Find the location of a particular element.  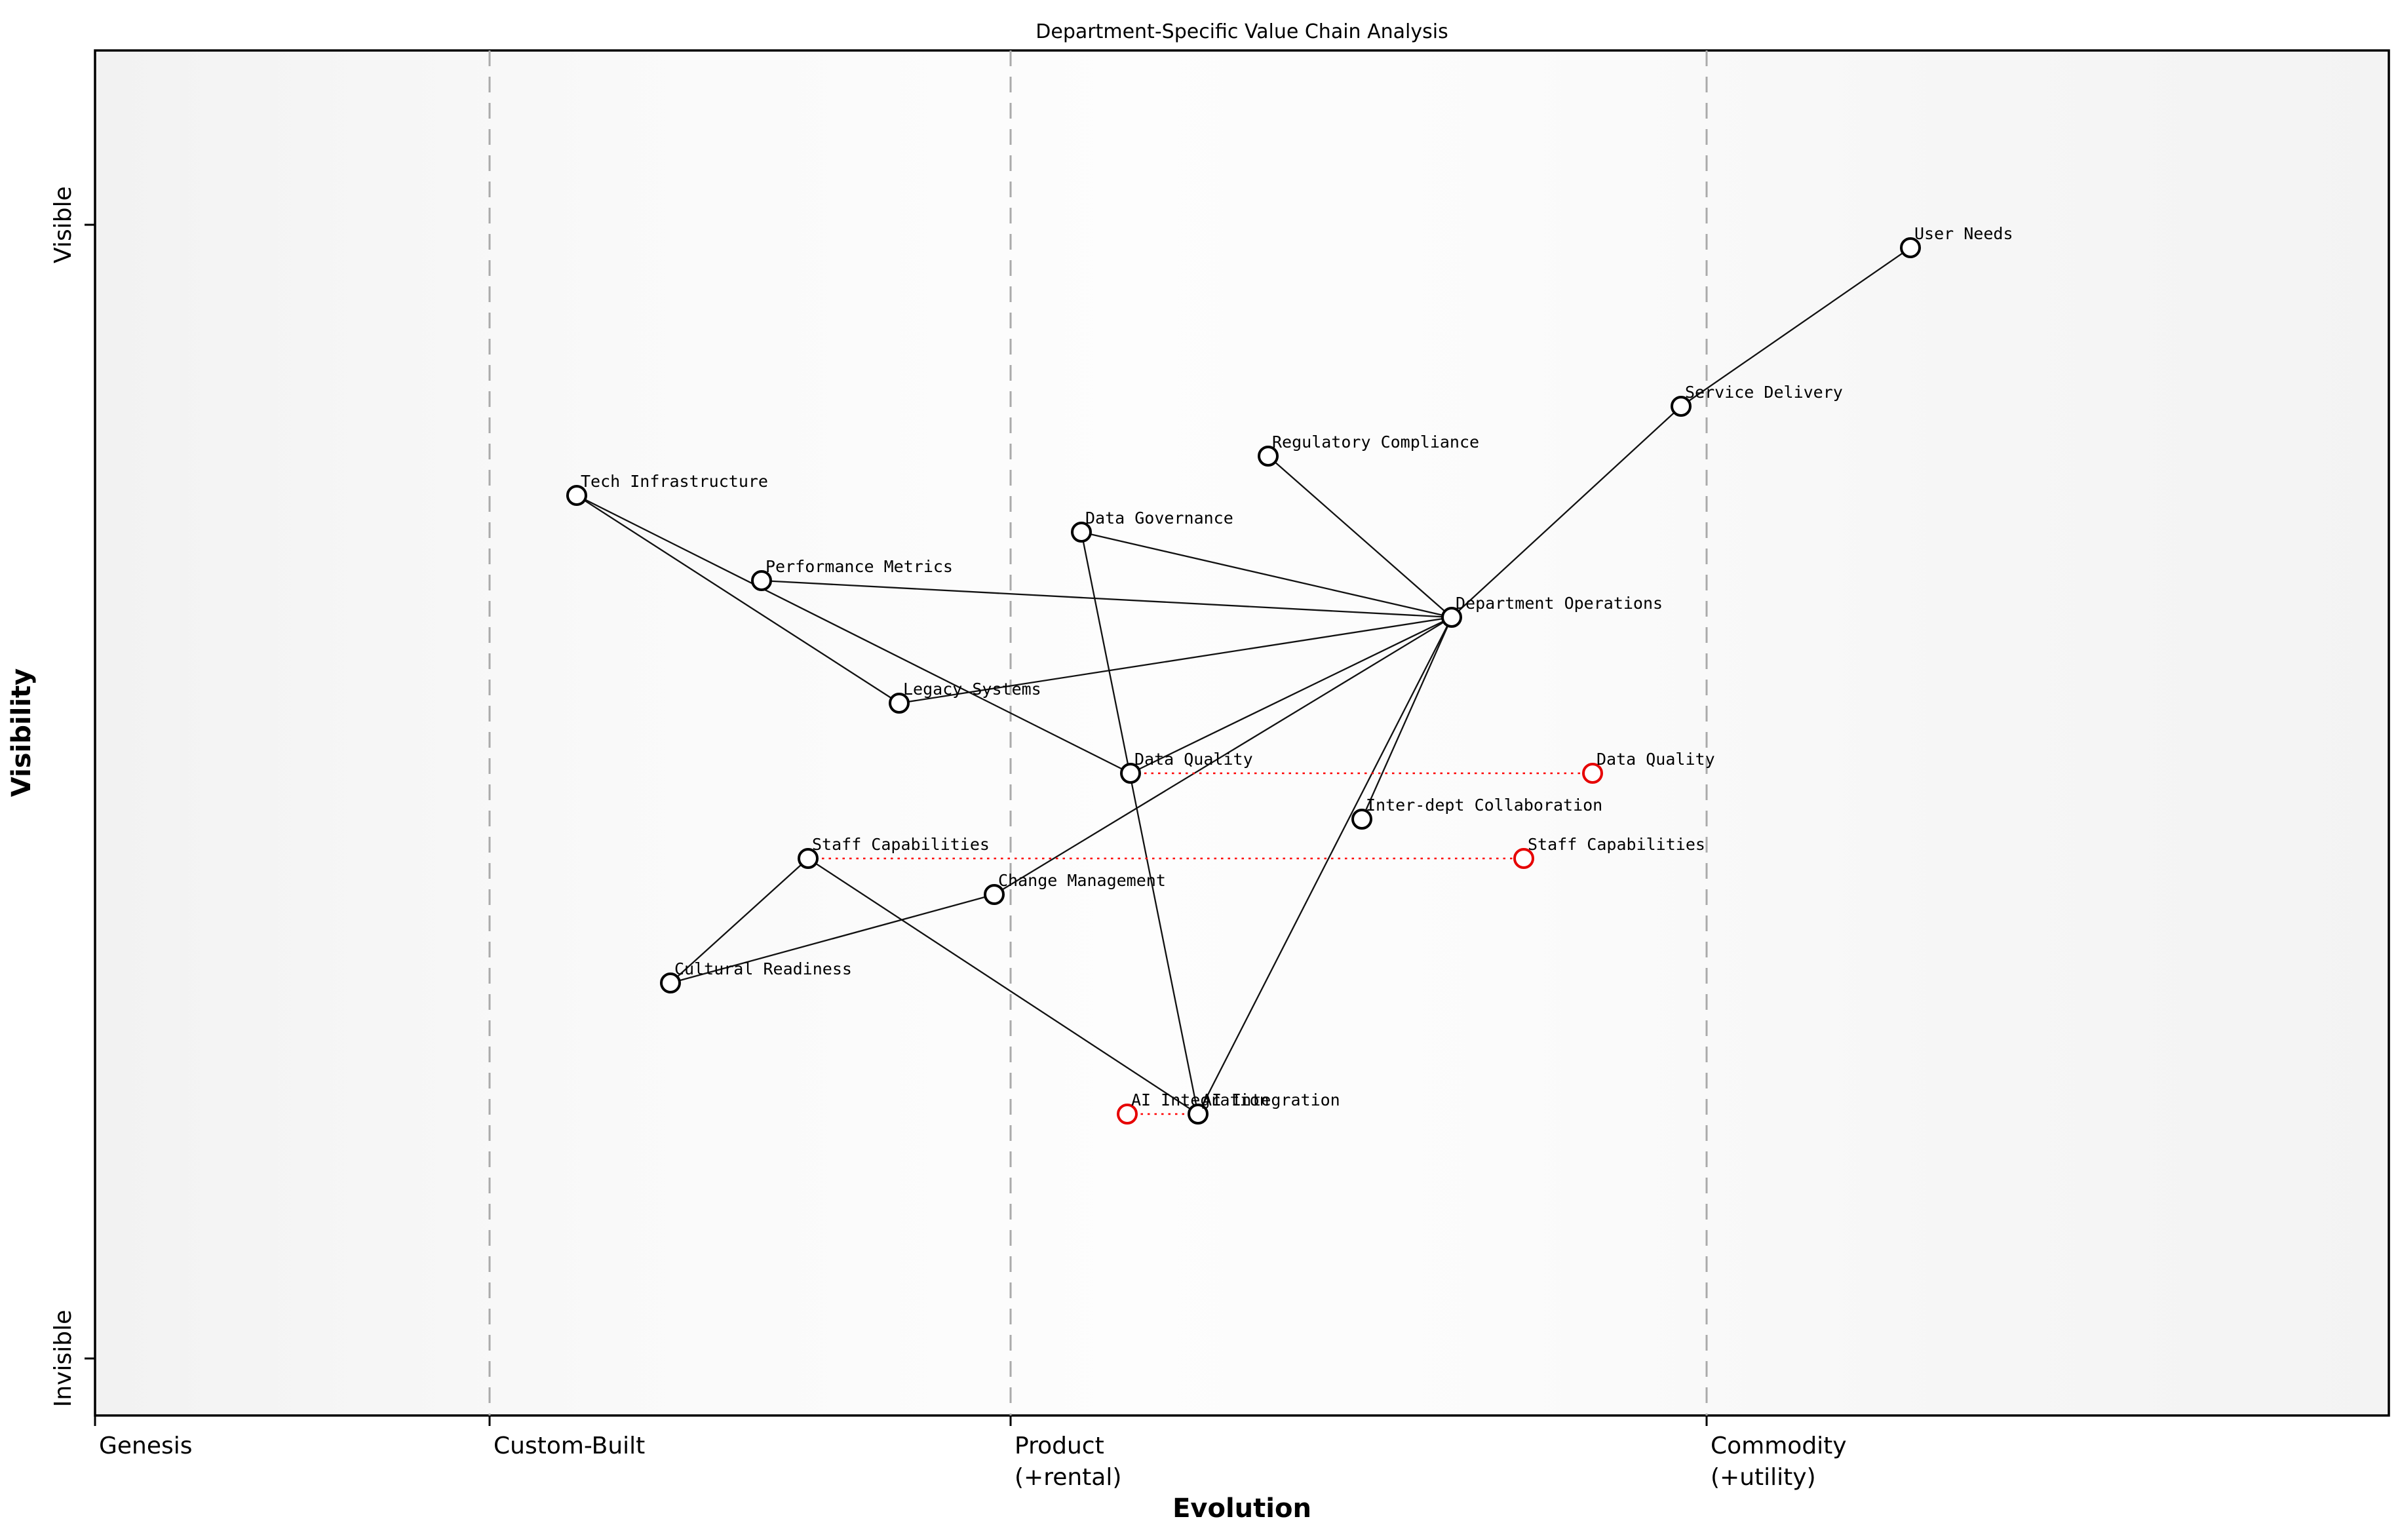

node-circle-change_management is located at coordinates (994, 894).